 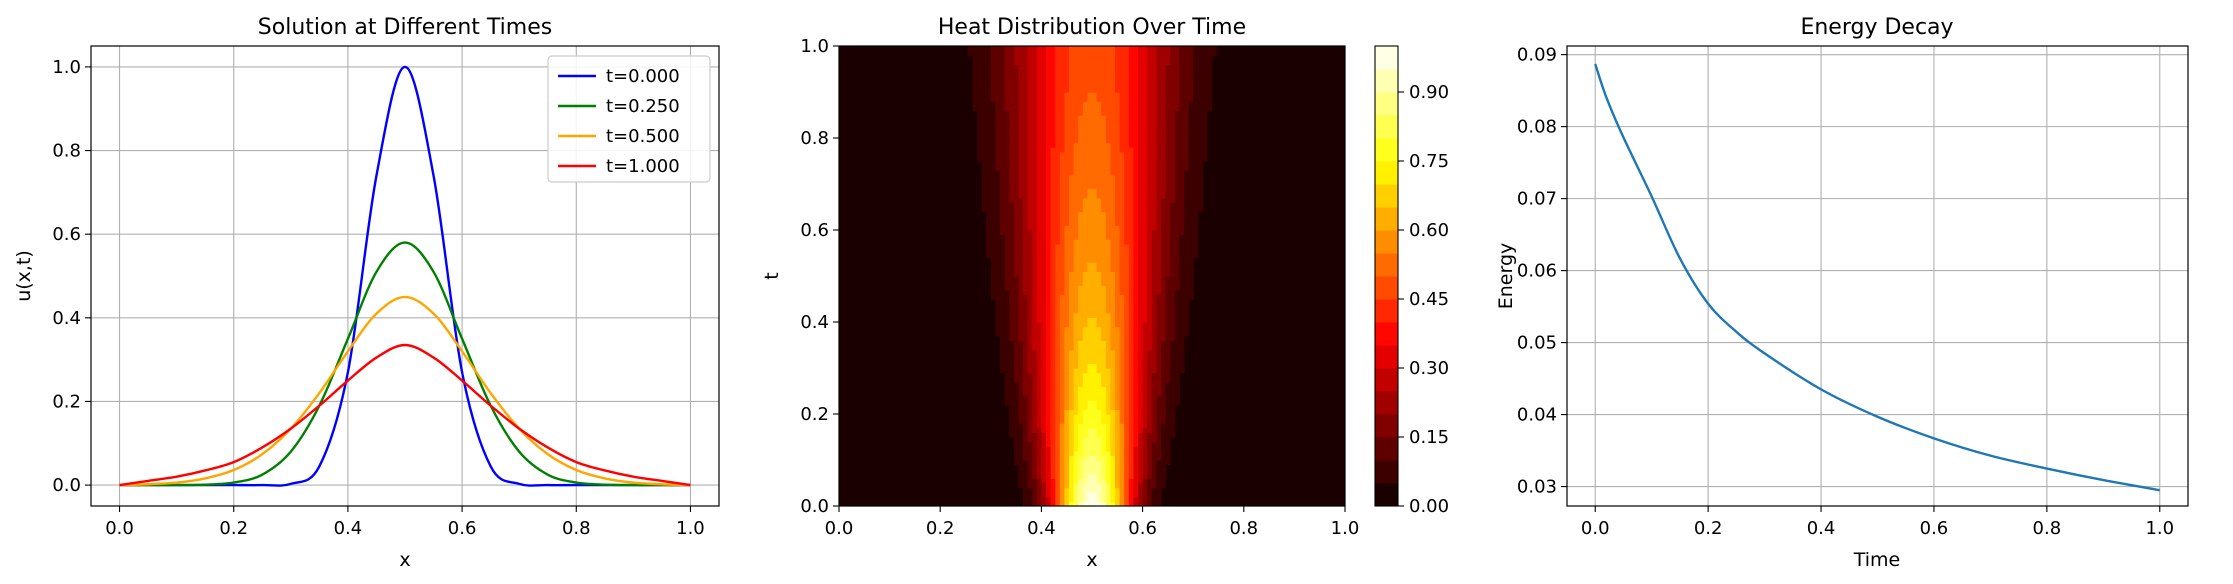 What do you see at coordinates (1386, 495) in the screenshot?
I see `colorbar-level` at bounding box center [1386, 495].